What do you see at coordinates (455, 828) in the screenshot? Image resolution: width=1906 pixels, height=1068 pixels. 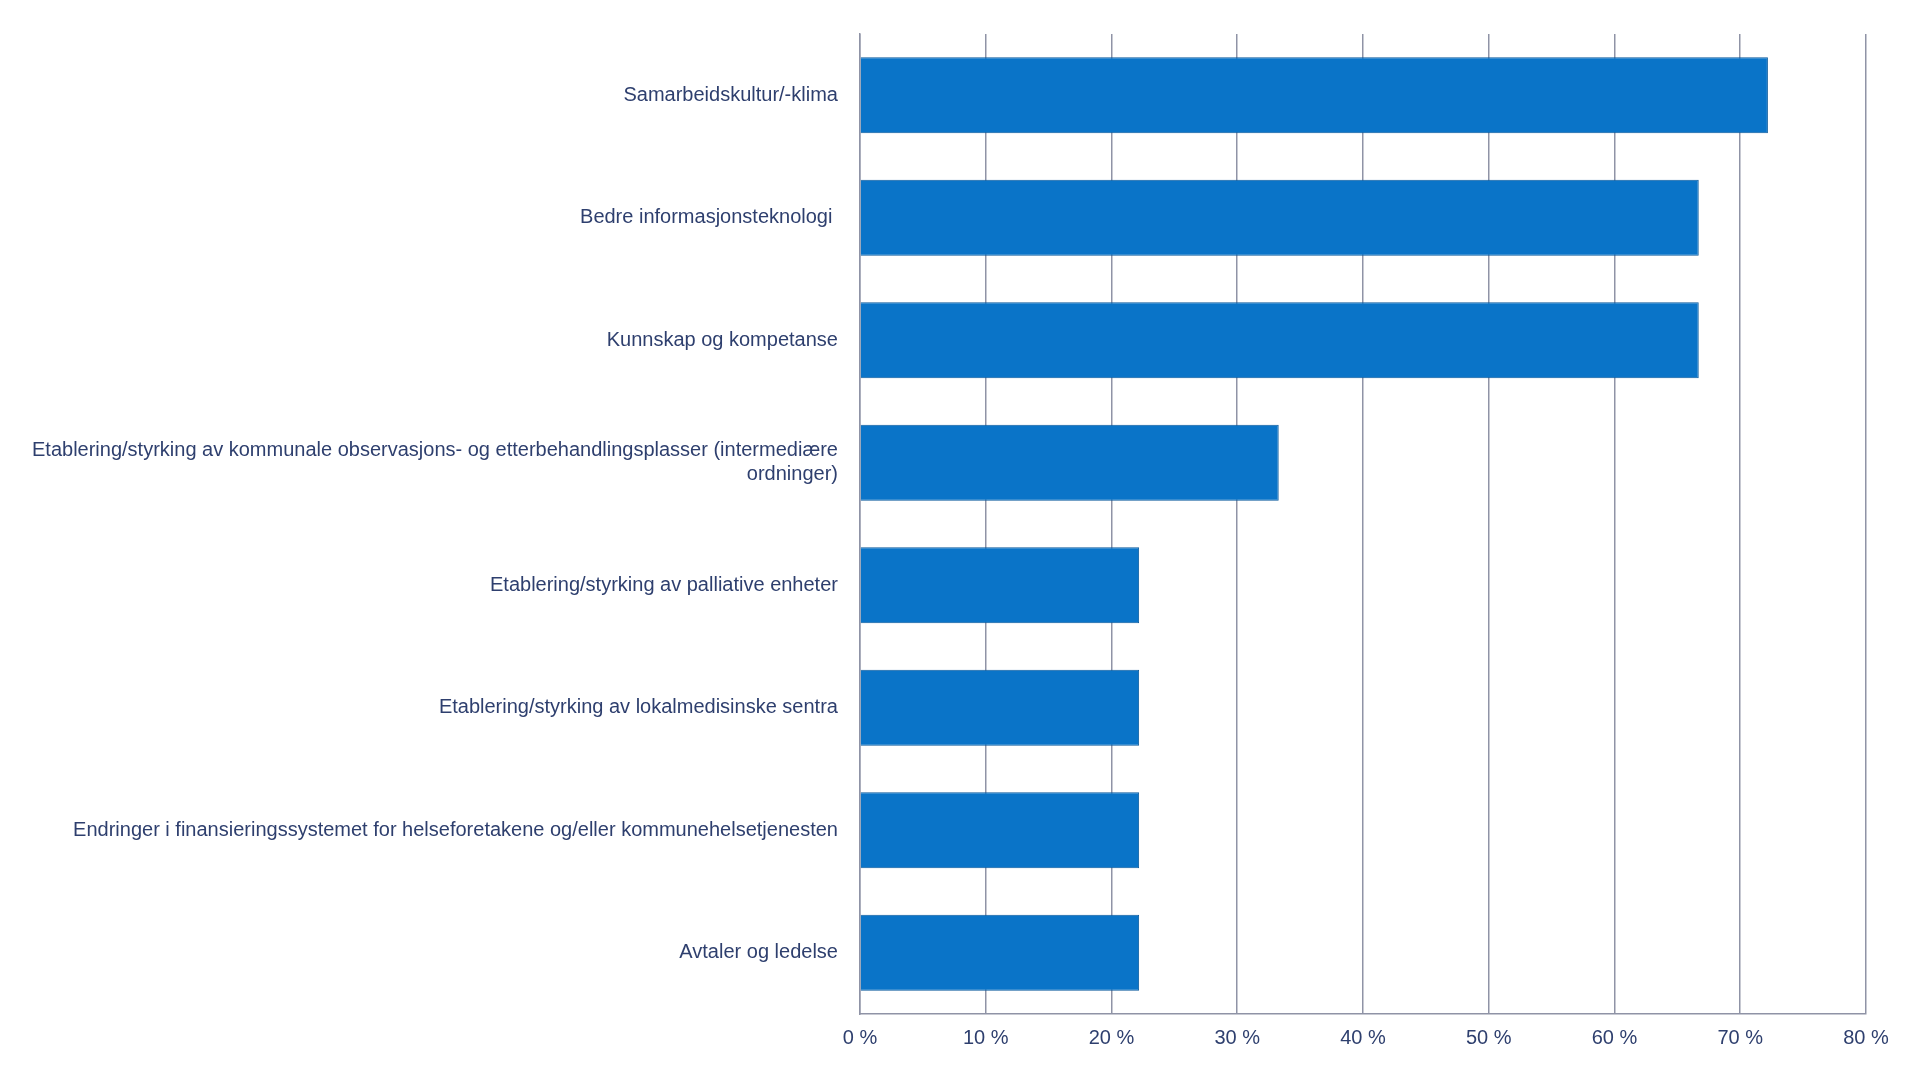 I see `y-tick-label: Endringer i finansieringssystemet for helseforetakene og/eller kommunehelsetjenesten` at bounding box center [455, 828].